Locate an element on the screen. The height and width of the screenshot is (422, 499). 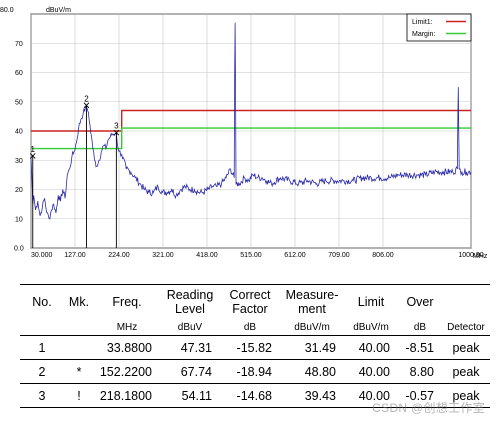
cell-freq: 218.1800 is located at coordinates (127, 395).